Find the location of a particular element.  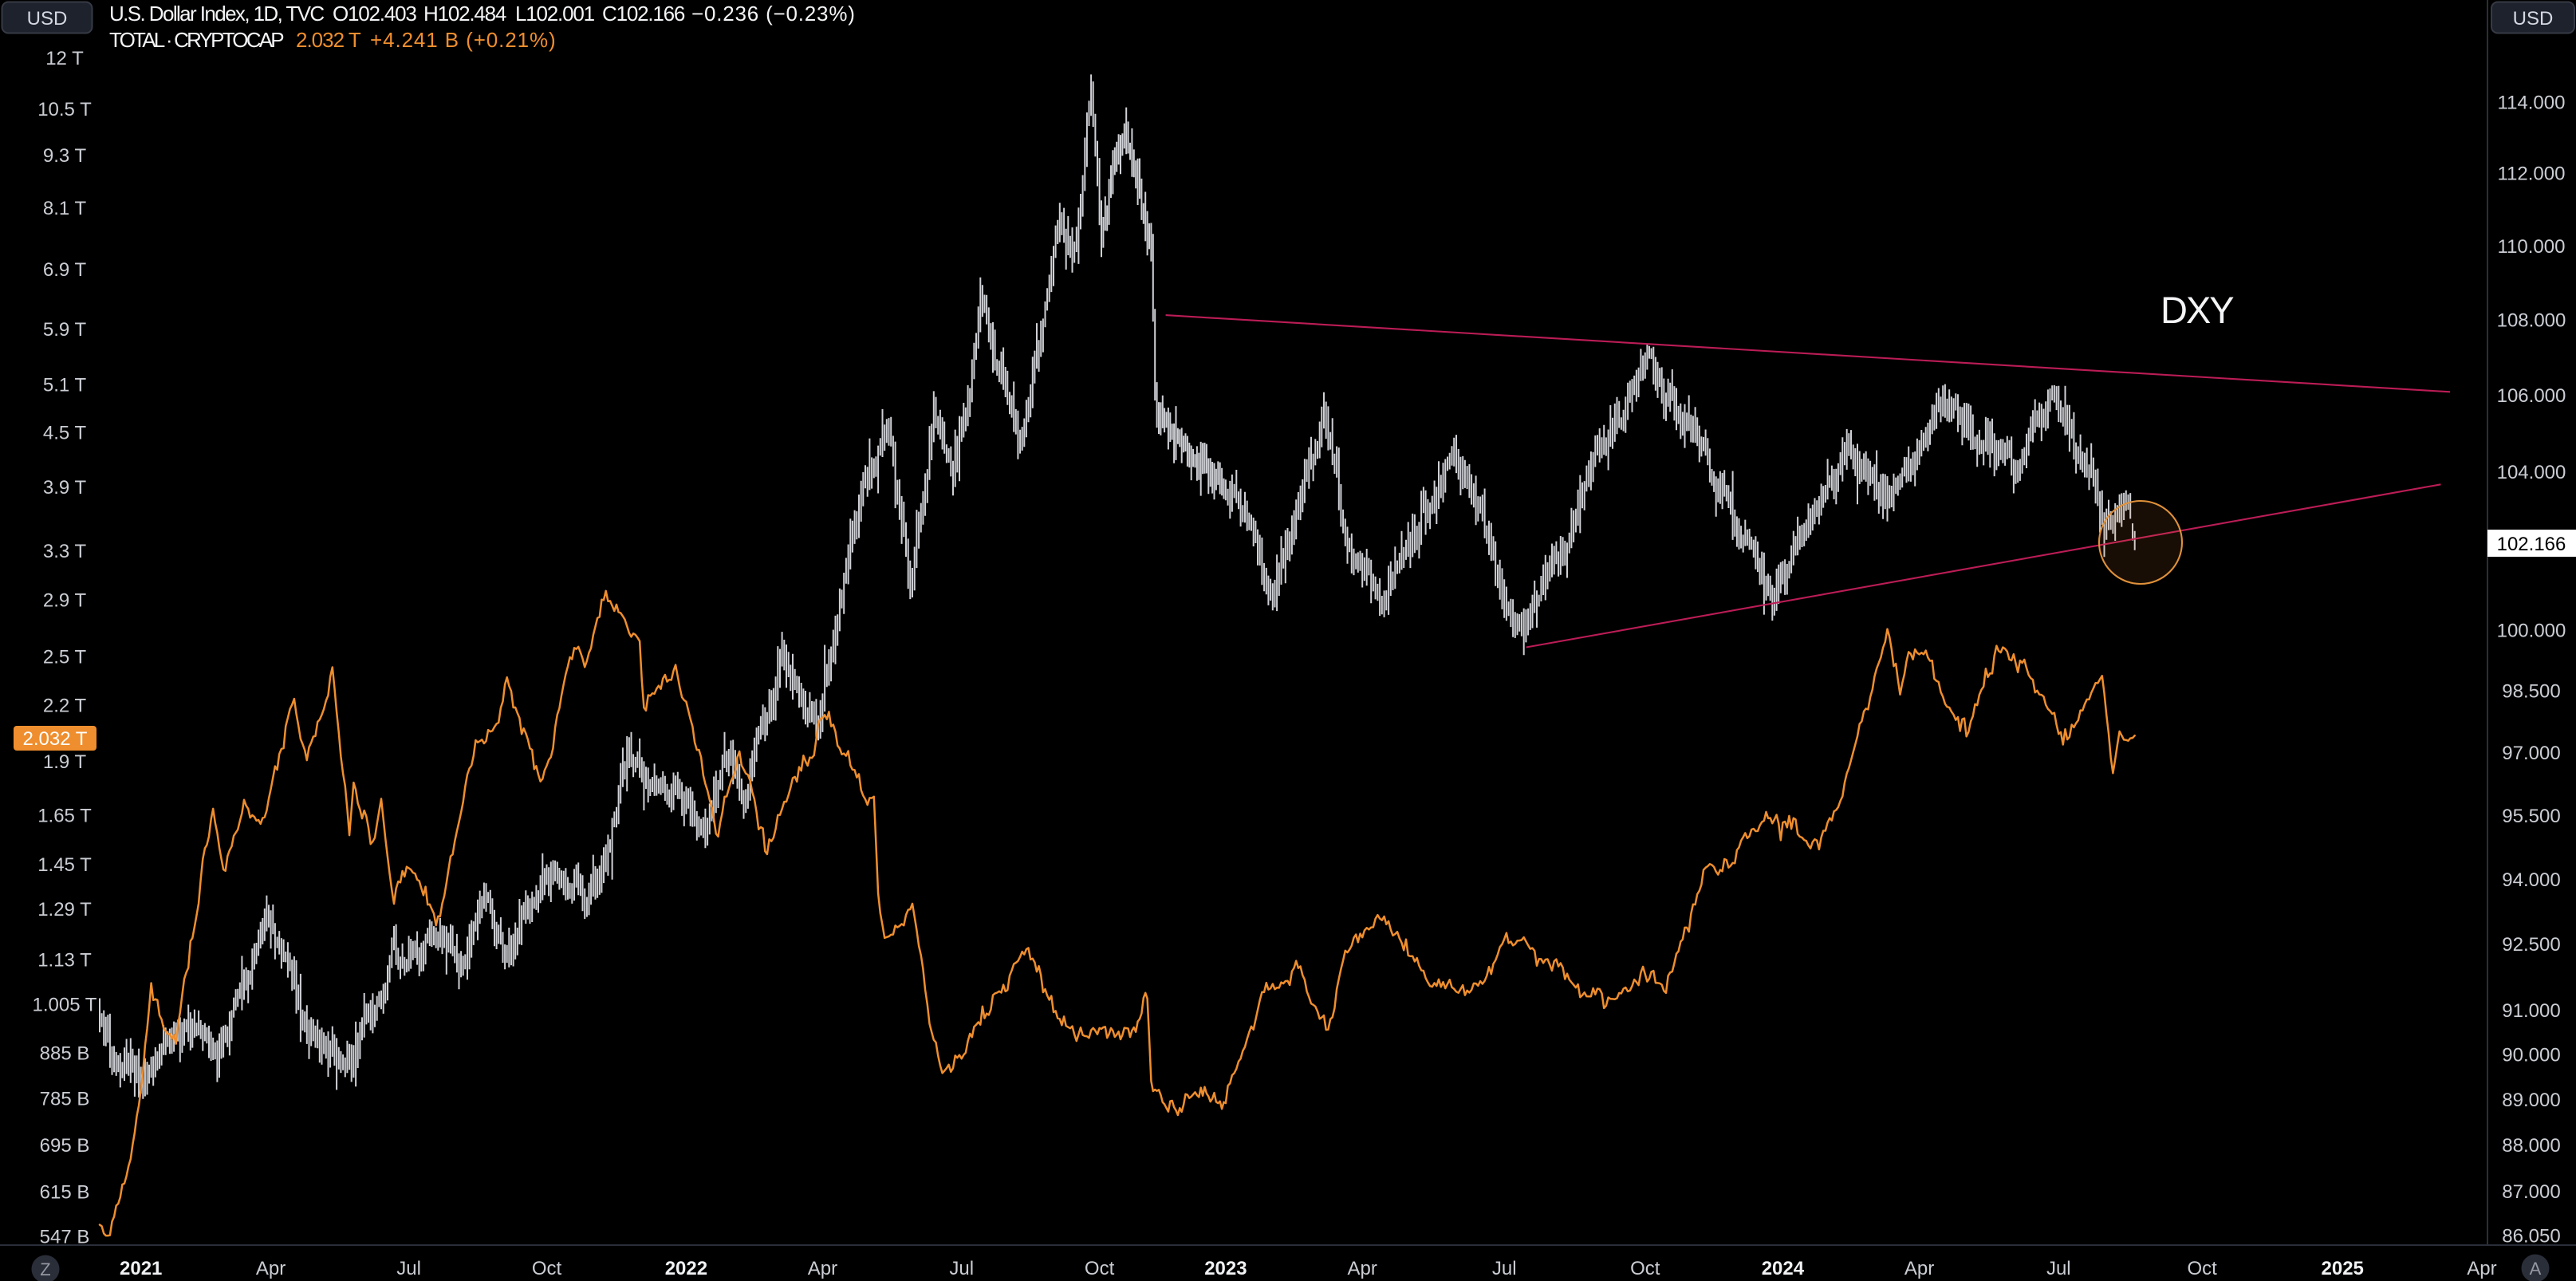

svg-text: 1.9 T is located at coordinates (65, 762).